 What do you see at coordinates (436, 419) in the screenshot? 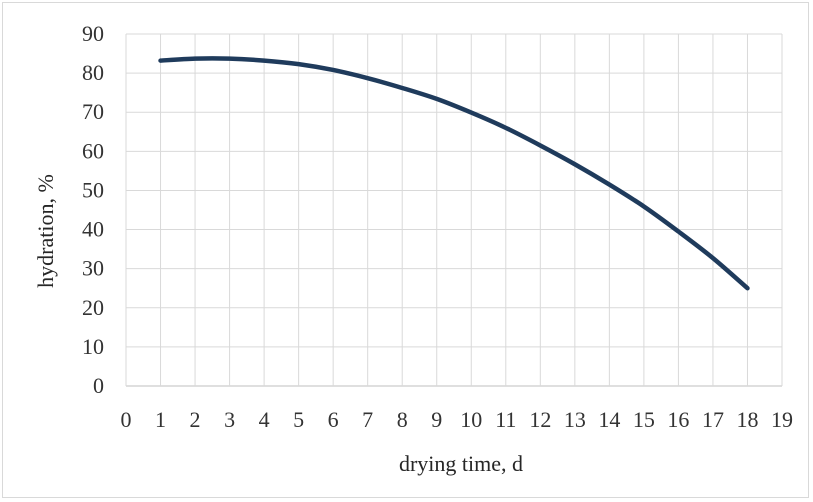
I see `x-tick-label: 9` at bounding box center [436, 419].